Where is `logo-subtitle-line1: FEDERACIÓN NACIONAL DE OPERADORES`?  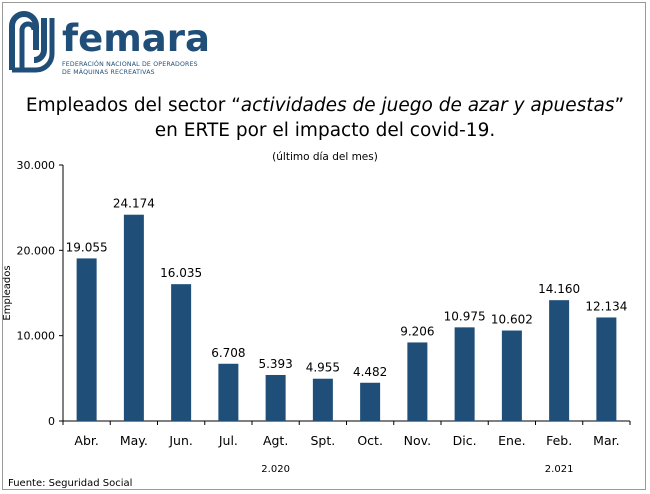
logo-subtitle-line1: FEDERACIÓN NACIONAL DE OPERADORES is located at coordinates (130, 64).